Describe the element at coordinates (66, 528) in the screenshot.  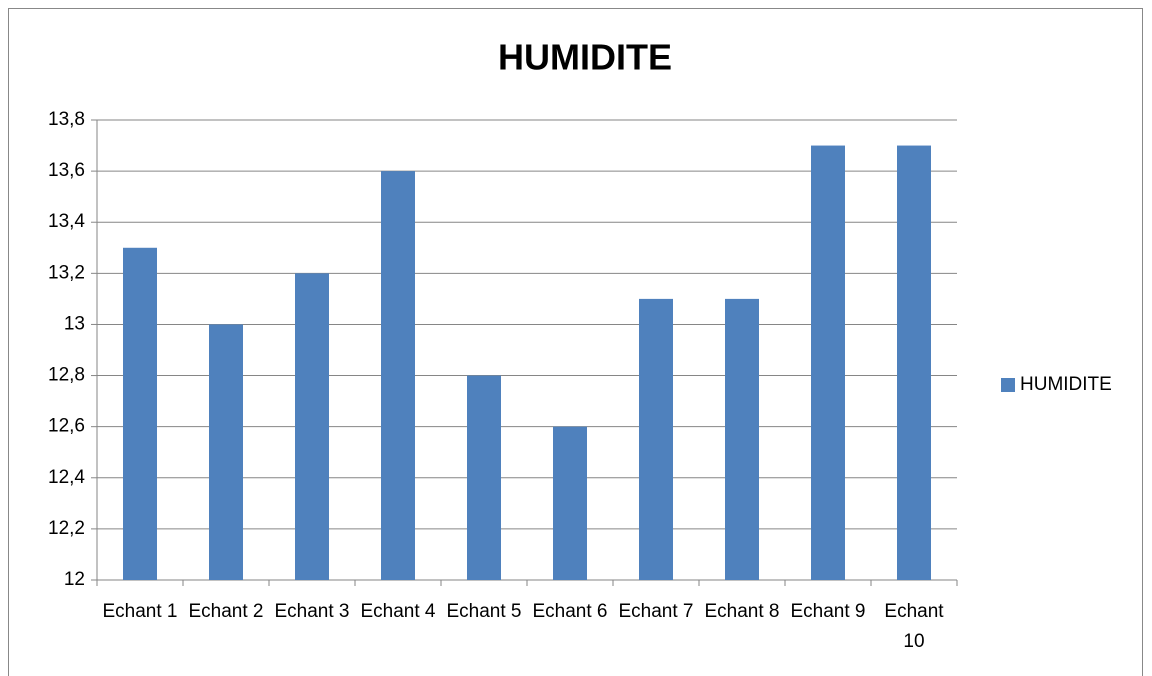
I see `y-tick-label: 12,2` at that location.